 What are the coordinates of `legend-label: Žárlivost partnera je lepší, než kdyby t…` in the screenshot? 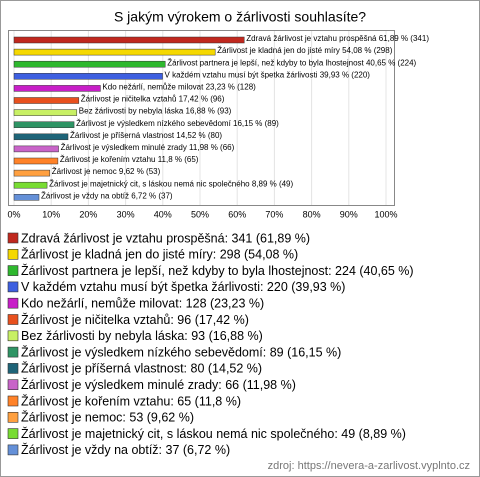 It's located at (217, 270).